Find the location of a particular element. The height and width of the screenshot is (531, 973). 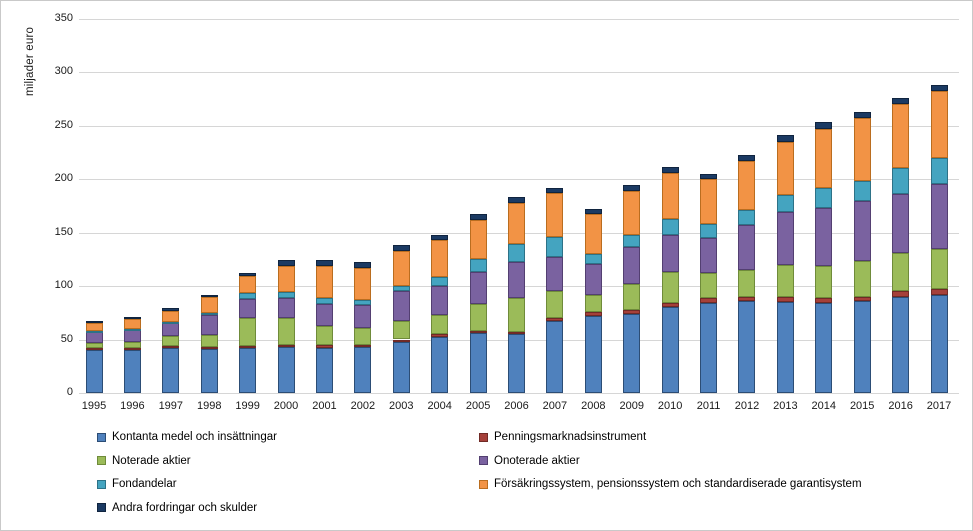

legend-item: Noterade aktier is located at coordinates (144, 461).